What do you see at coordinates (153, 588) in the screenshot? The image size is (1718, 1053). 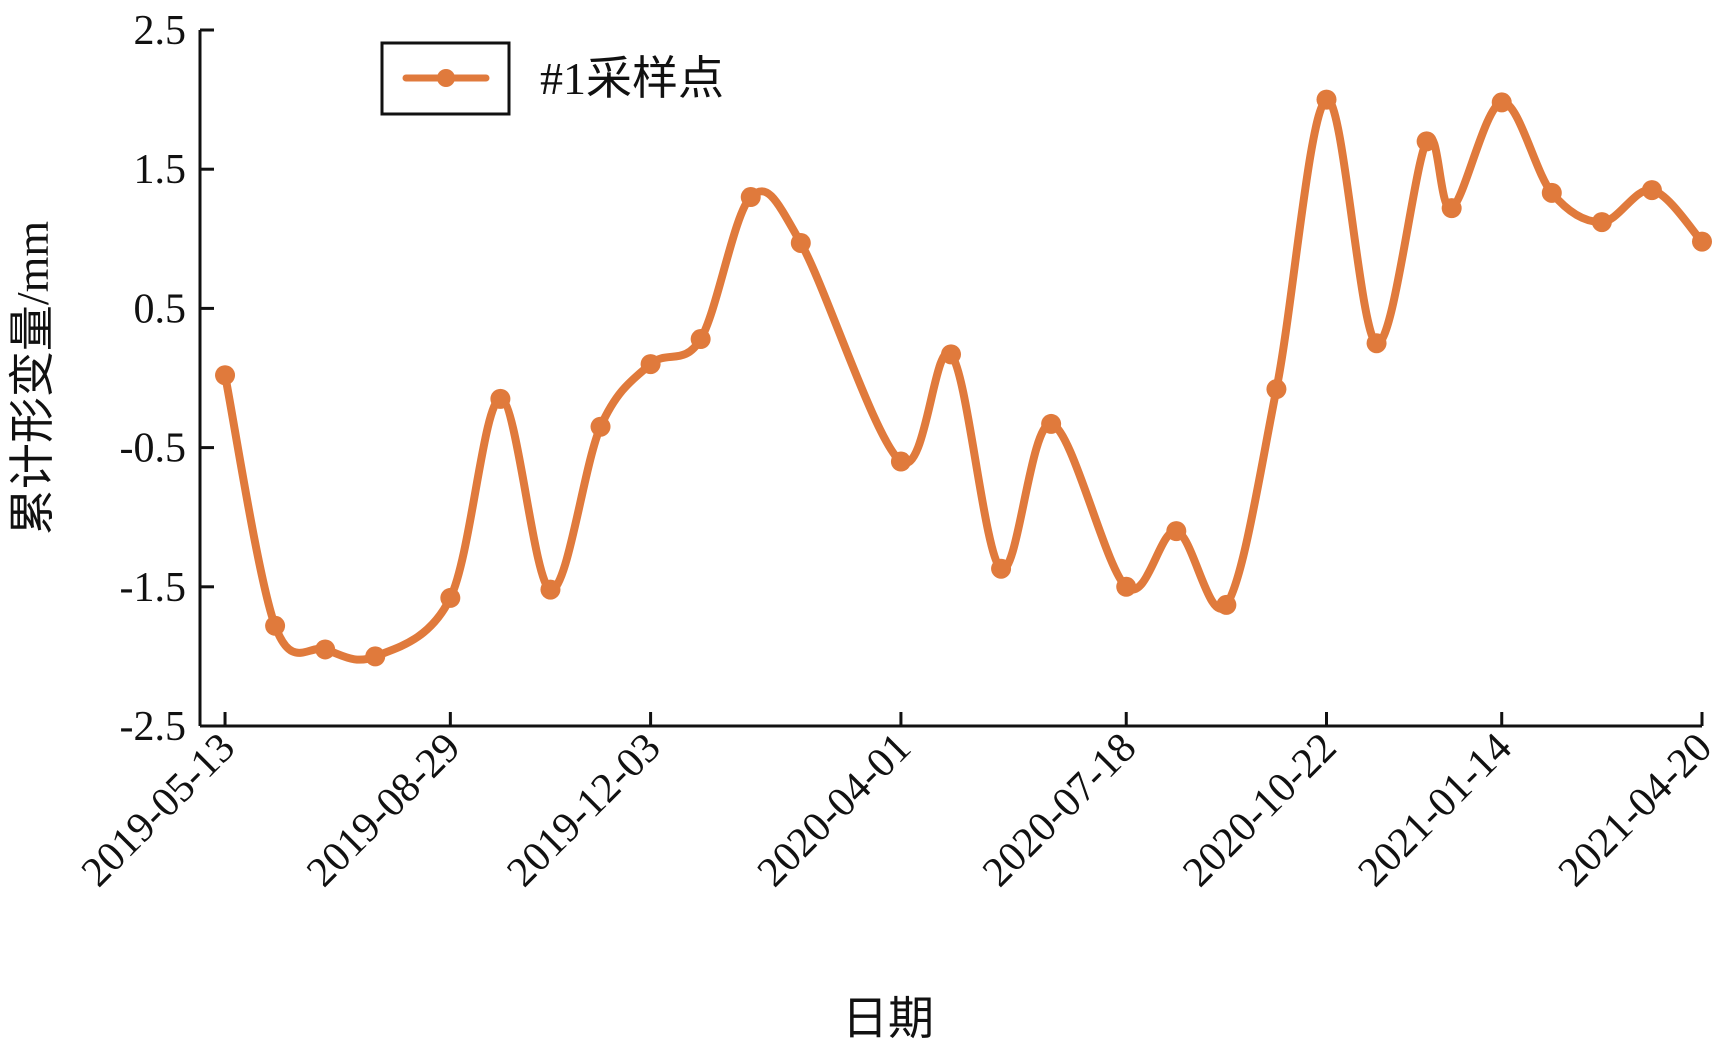 I see `y-tick-label: -1.5` at bounding box center [153, 588].